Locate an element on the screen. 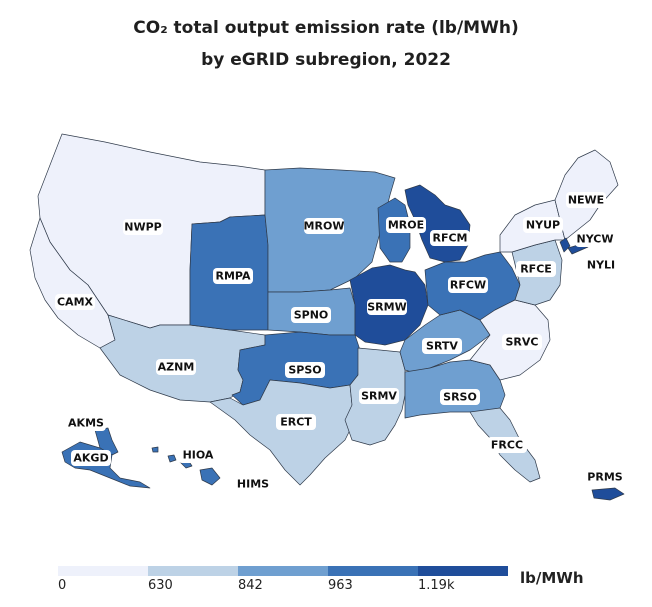 The width and height of the screenshot is (652, 607). region-label-bg-hioa is located at coordinates (198, 455).